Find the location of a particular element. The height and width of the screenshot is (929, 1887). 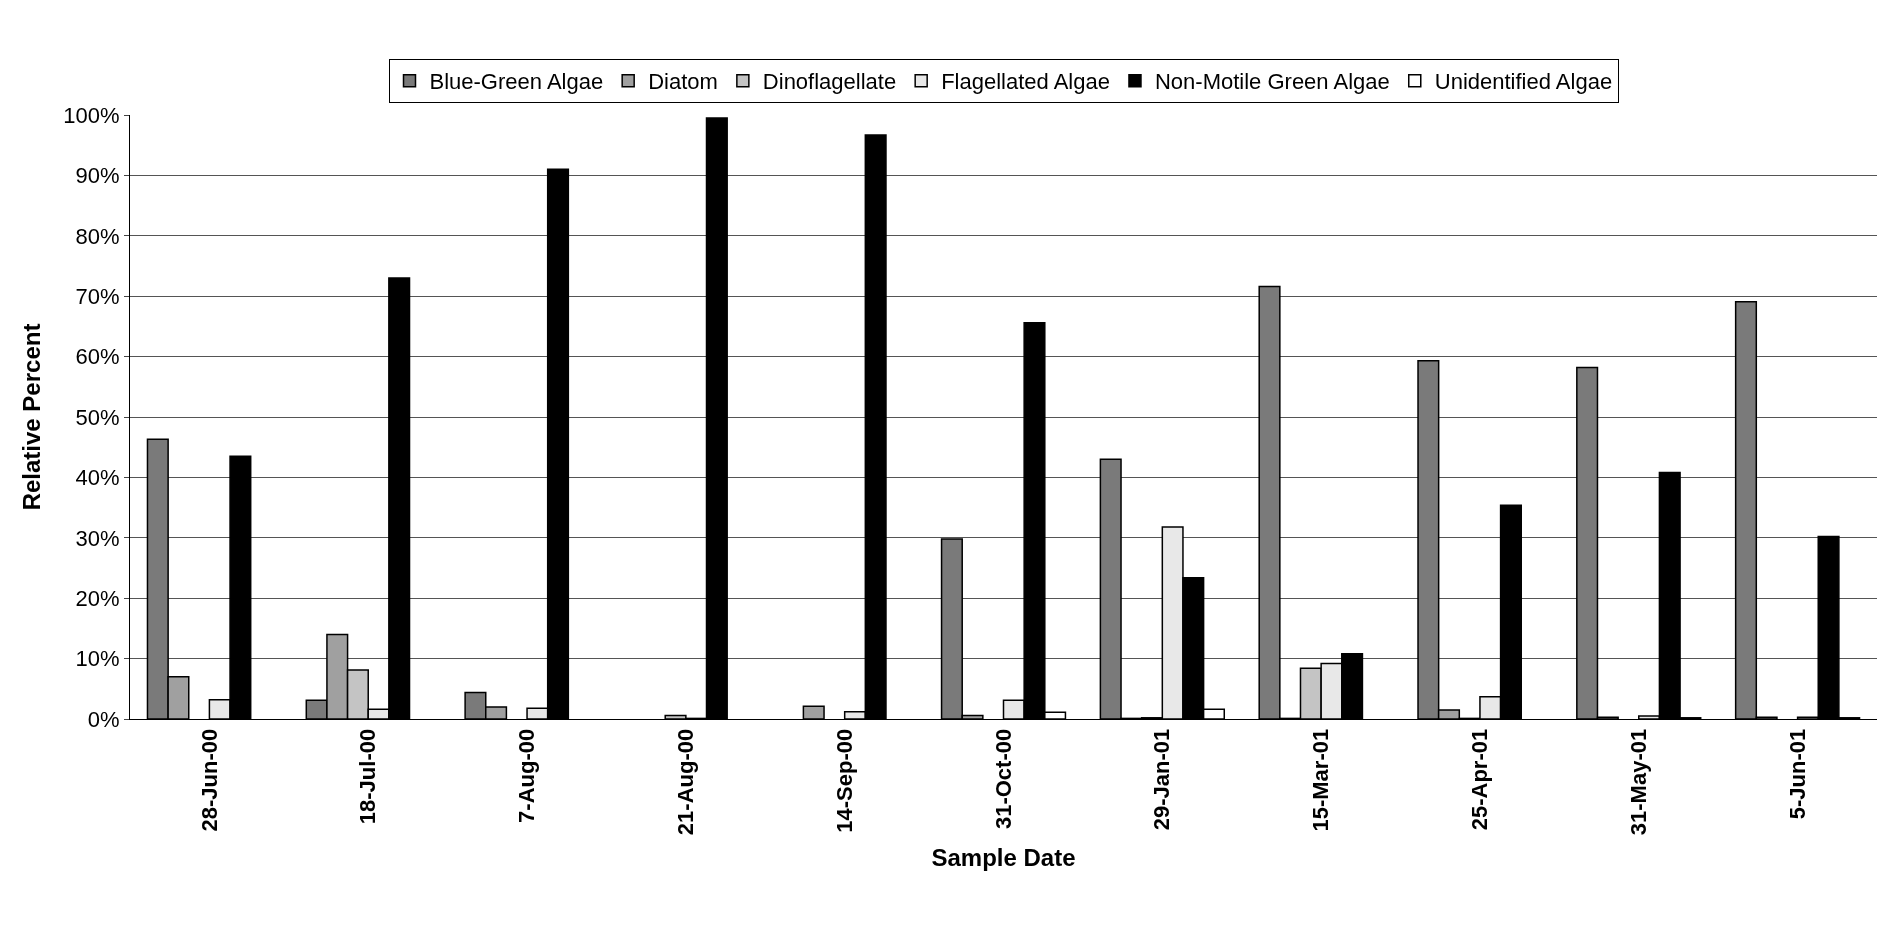

legend-label: Diatom is located at coordinates (683, 82).